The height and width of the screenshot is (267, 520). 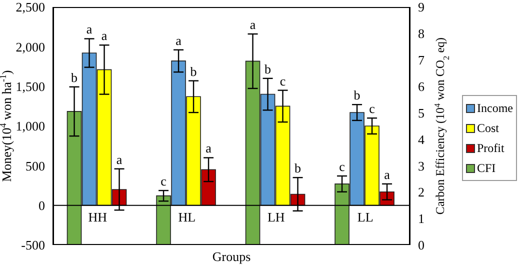 I want to click on y2-tick-label: 3, so click(x=421, y=166).